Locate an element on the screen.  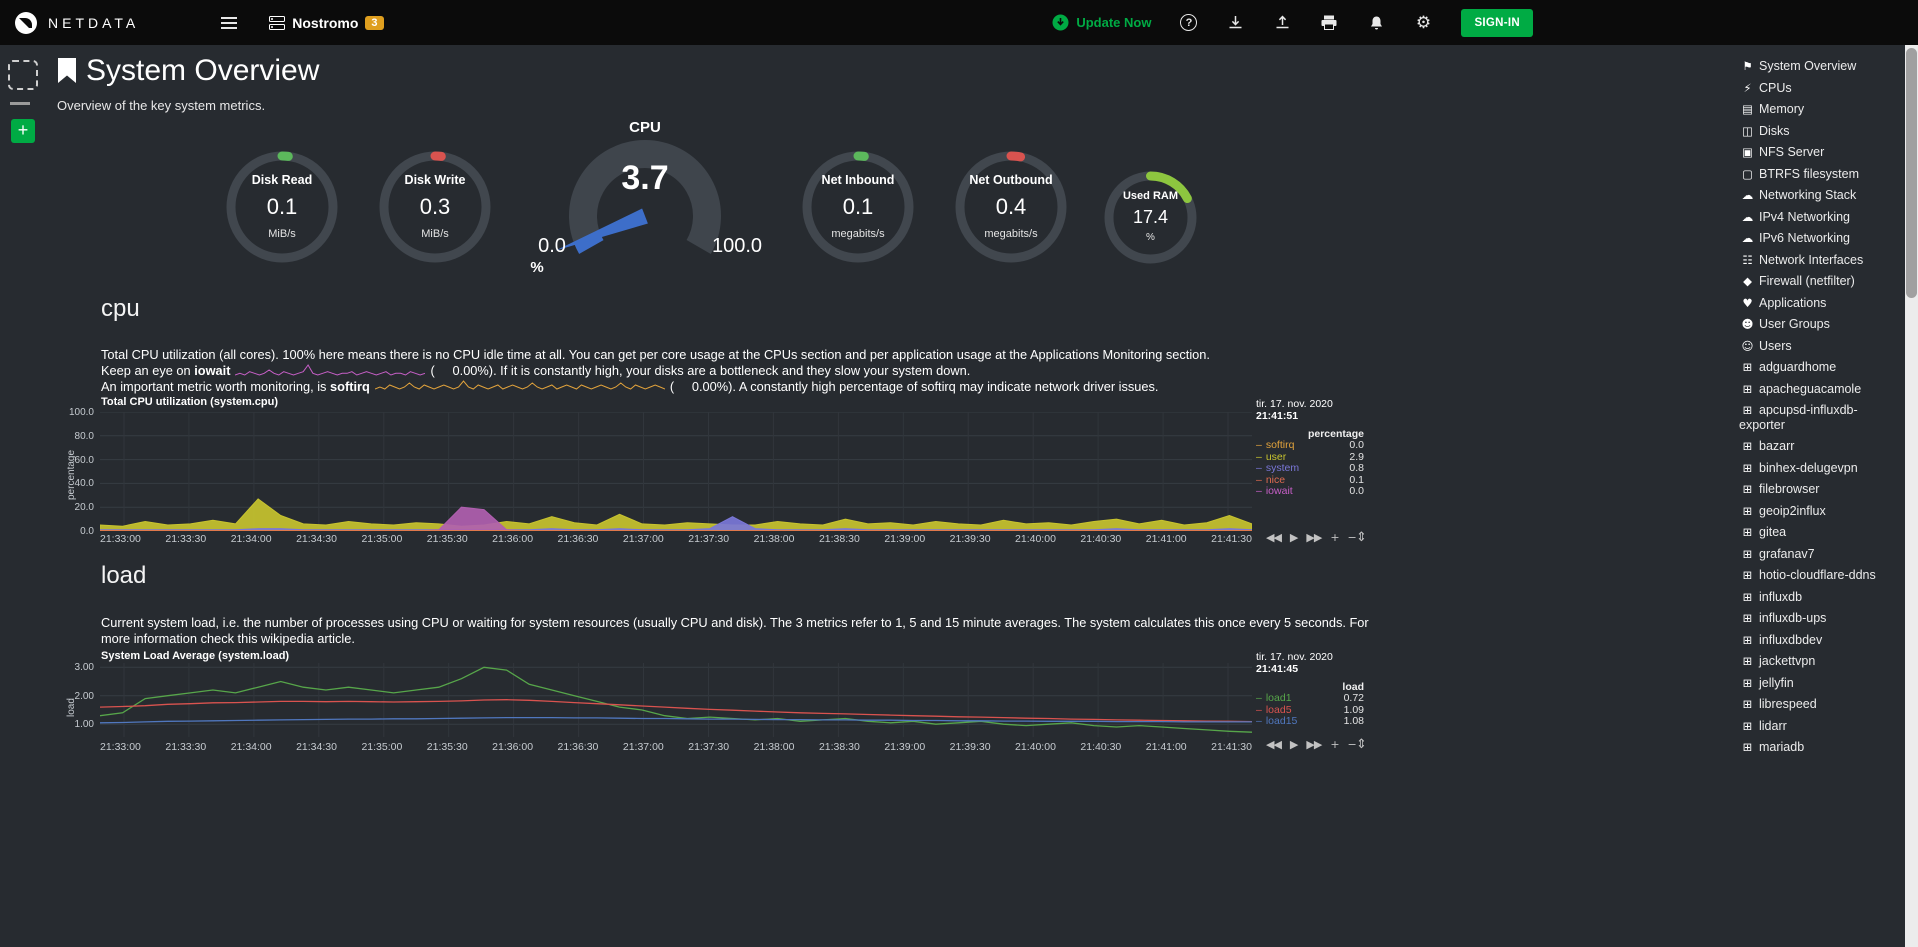
sidebar-item-adguardhome: ⊞ adguardhome is located at coordinates (1820, 367).